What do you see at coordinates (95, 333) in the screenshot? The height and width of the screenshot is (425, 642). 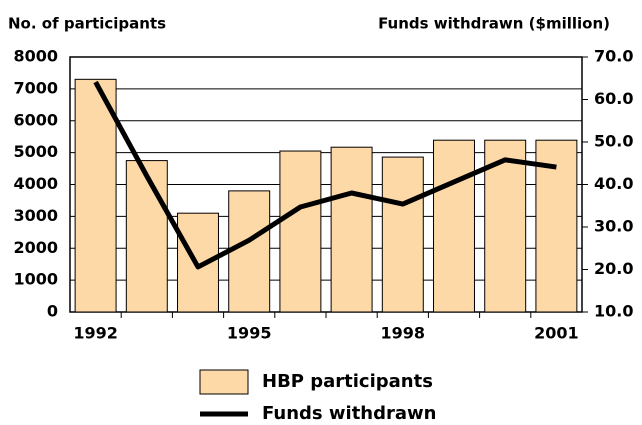 I see `x-tick-label: 1992` at bounding box center [95, 333].